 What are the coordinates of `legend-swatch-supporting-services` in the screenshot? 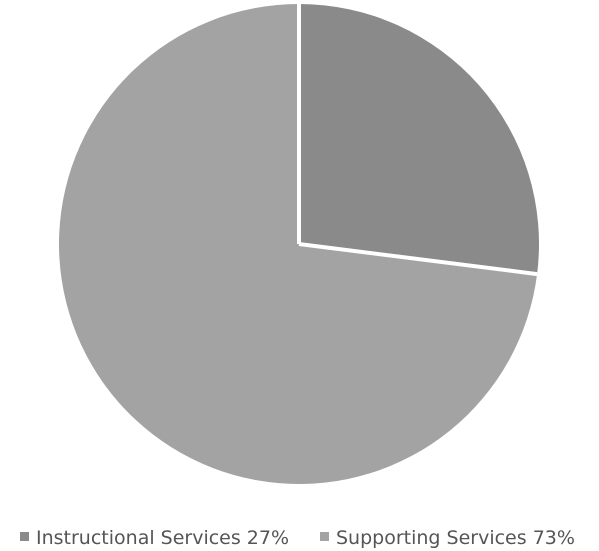 It's located at (324, 536).